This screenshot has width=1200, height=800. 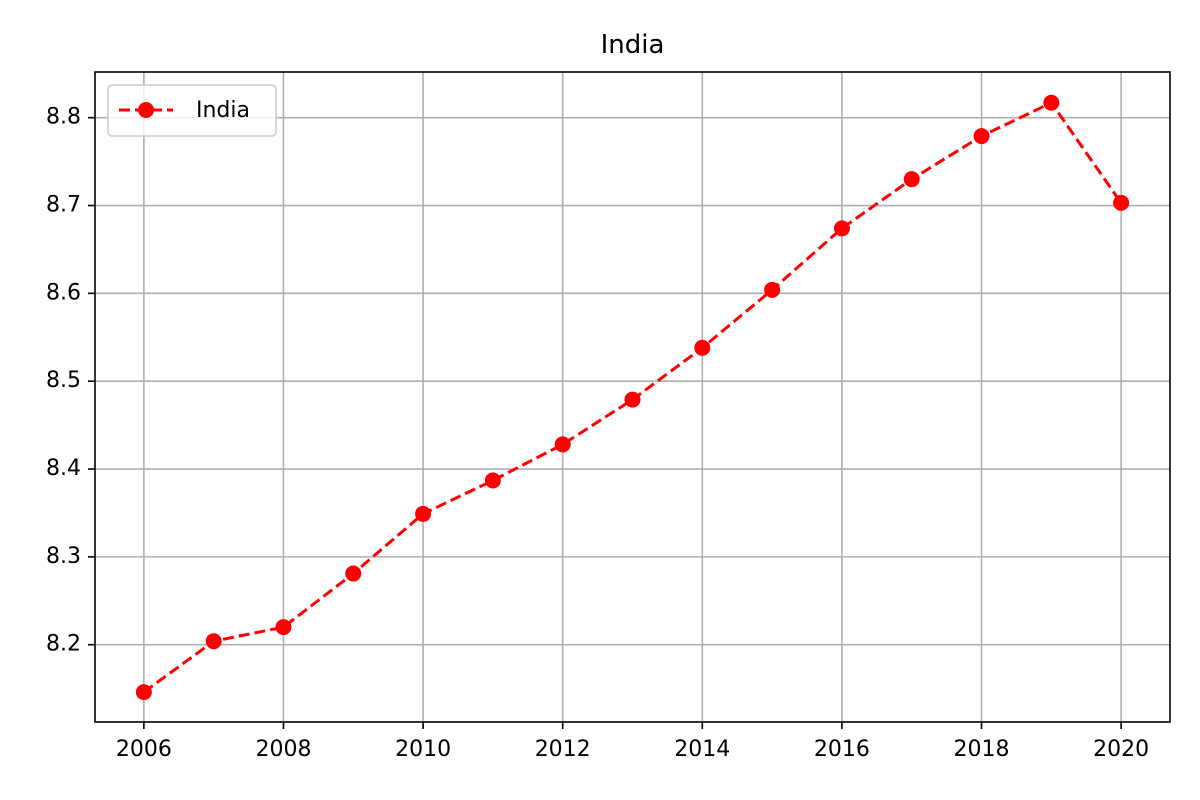 I want to click on y-tick-label: 8.3, so click(x=63, y=556).